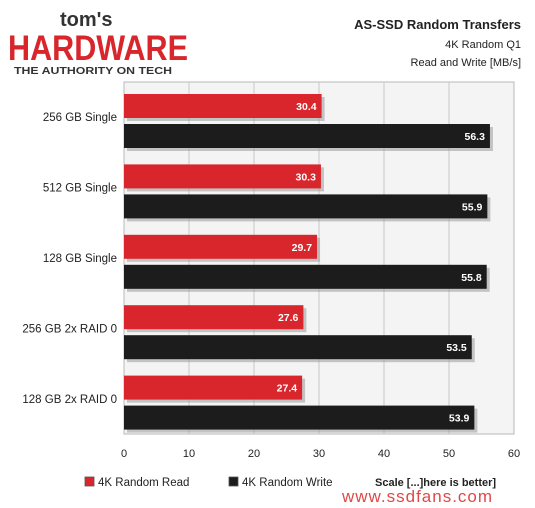 This screenshot has width=535, height=508. I want to click on legend-label-read: 4K Random Read, so click(143, 483).